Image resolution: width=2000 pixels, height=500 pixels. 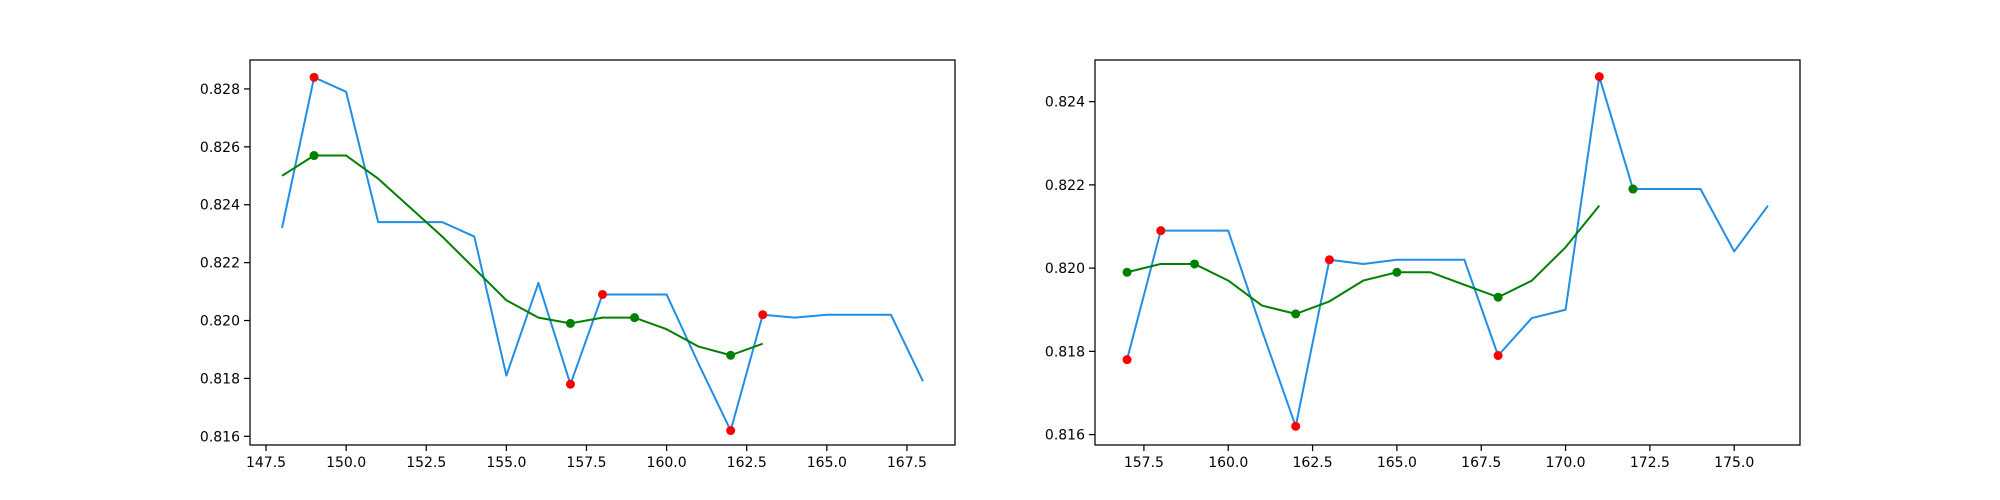 I want to click on y-tick-label: 0.826, so click(x=220, y=148).